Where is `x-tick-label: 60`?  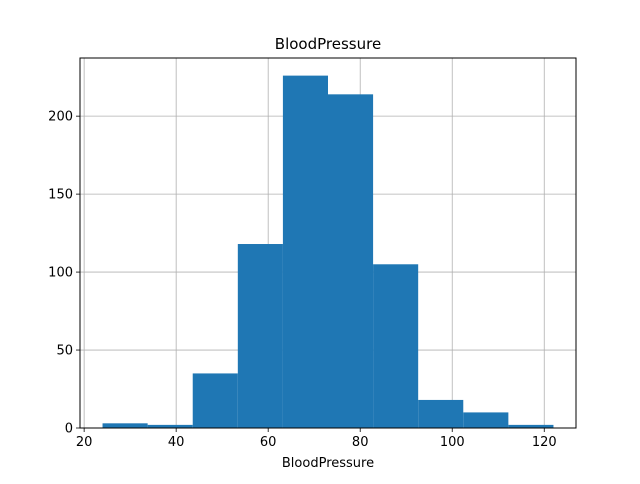
x-tick-label: 60 is located at coordinates (268, 442).